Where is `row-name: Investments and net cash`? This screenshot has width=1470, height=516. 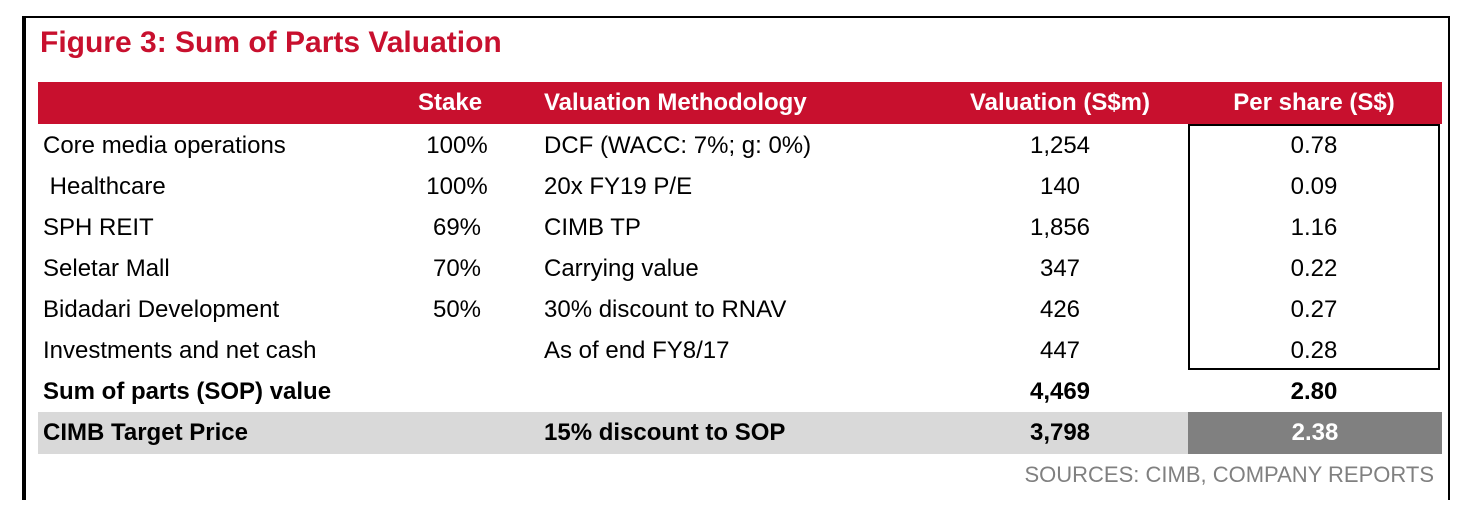
row-name: Investments and net cash is located at coordinates (180, 350).